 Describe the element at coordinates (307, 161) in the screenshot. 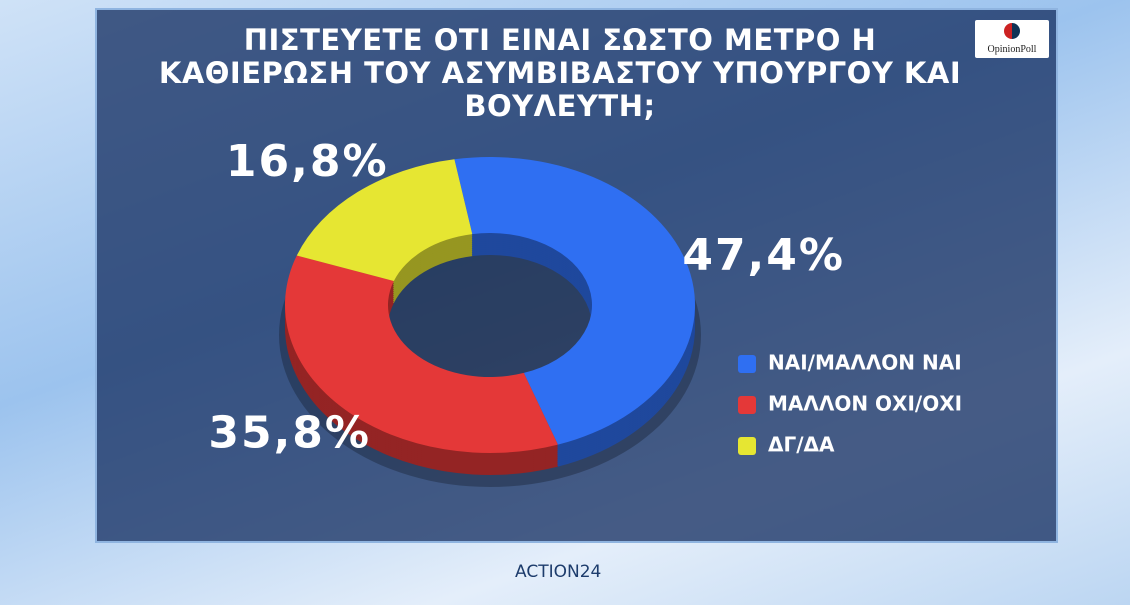

I see `value-label: 16,8%` at that location.